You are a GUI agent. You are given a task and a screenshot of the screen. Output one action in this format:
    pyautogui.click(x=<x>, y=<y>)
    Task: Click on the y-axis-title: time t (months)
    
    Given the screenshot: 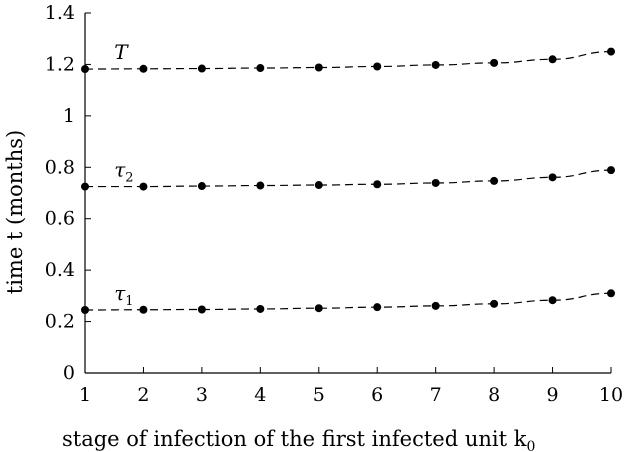 What is the action you would take?
    pyautogui.click(x=15, y=212)
    